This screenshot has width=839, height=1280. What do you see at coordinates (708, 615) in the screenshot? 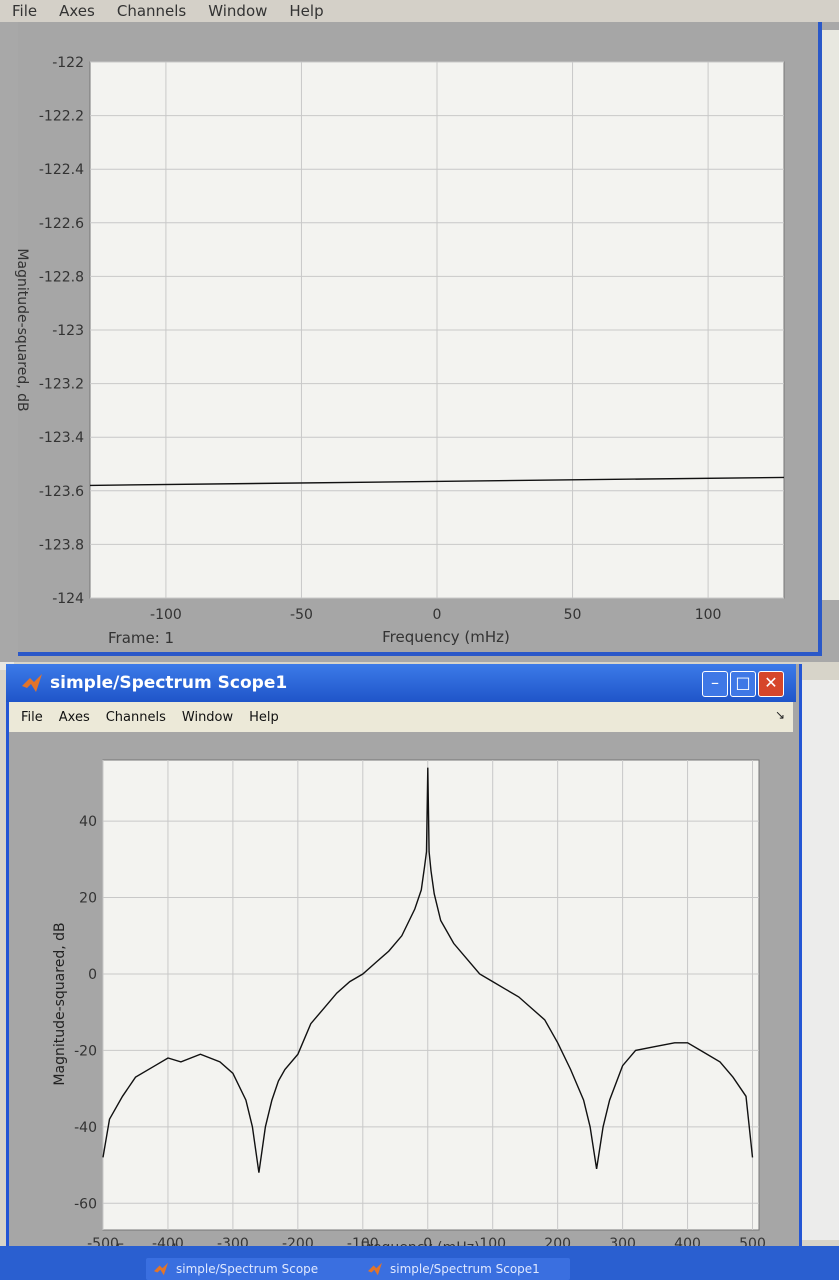
I see `x-tick-label: 100` at bounding box center [708, 615].